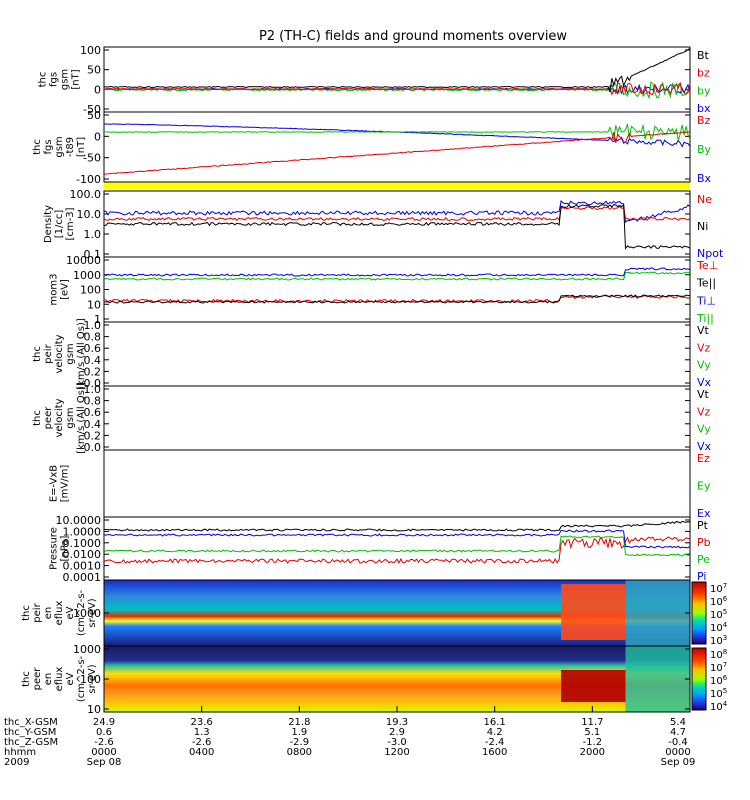 This screenshot has width=750, height=800. I want to click on trace-ti-perp, so click(397, 272).